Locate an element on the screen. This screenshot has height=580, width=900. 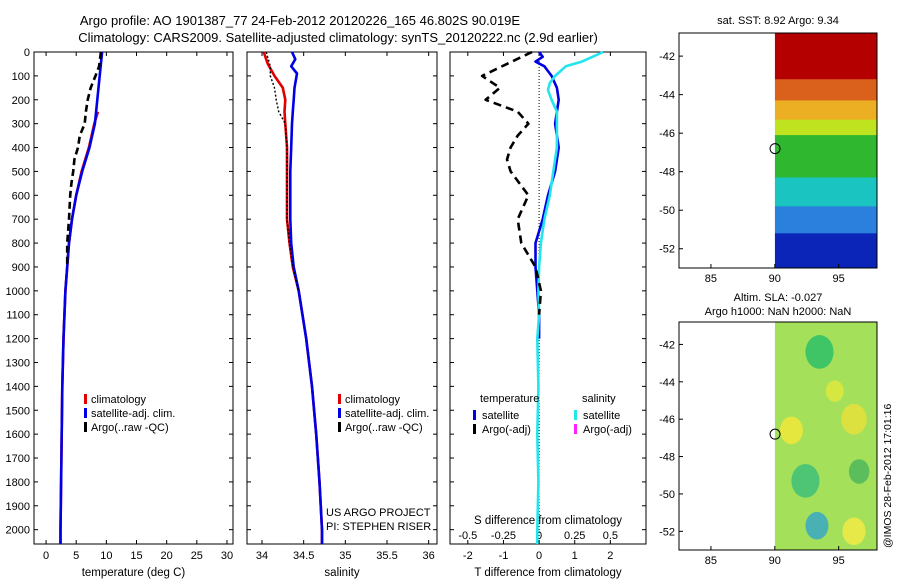
temperature-ytick-label: 1700 is located at coordinates (18, 459).